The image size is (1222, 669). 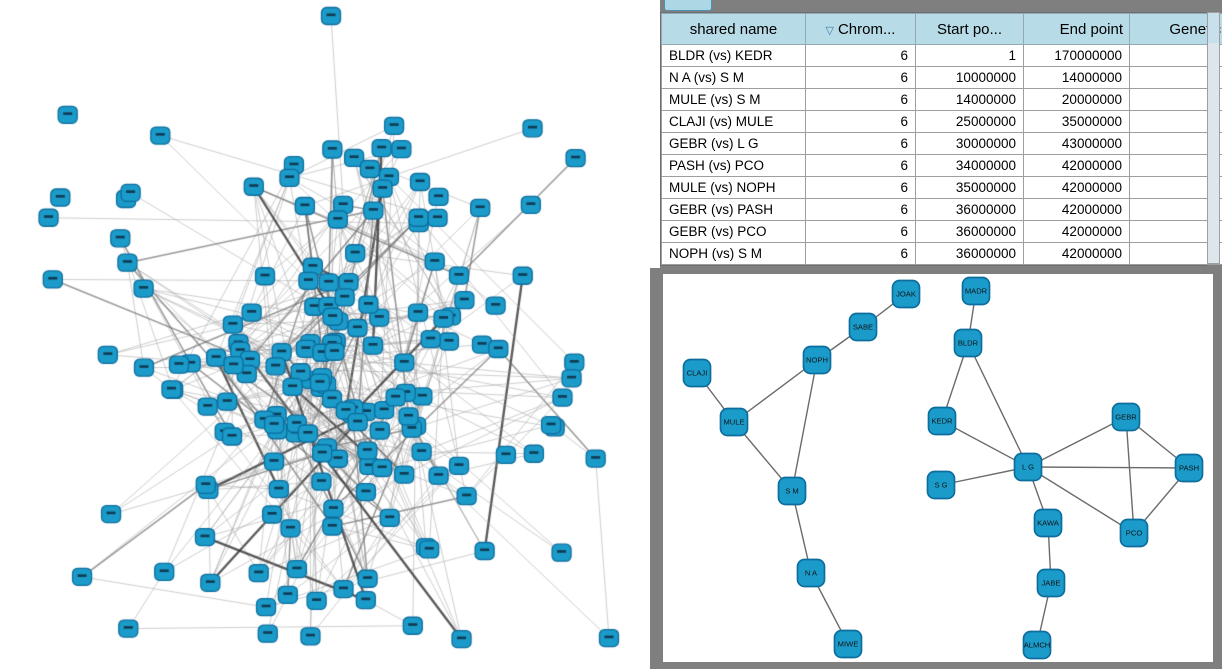 I want to click on cell-value: 8.4, so click(x=1175, y=231).